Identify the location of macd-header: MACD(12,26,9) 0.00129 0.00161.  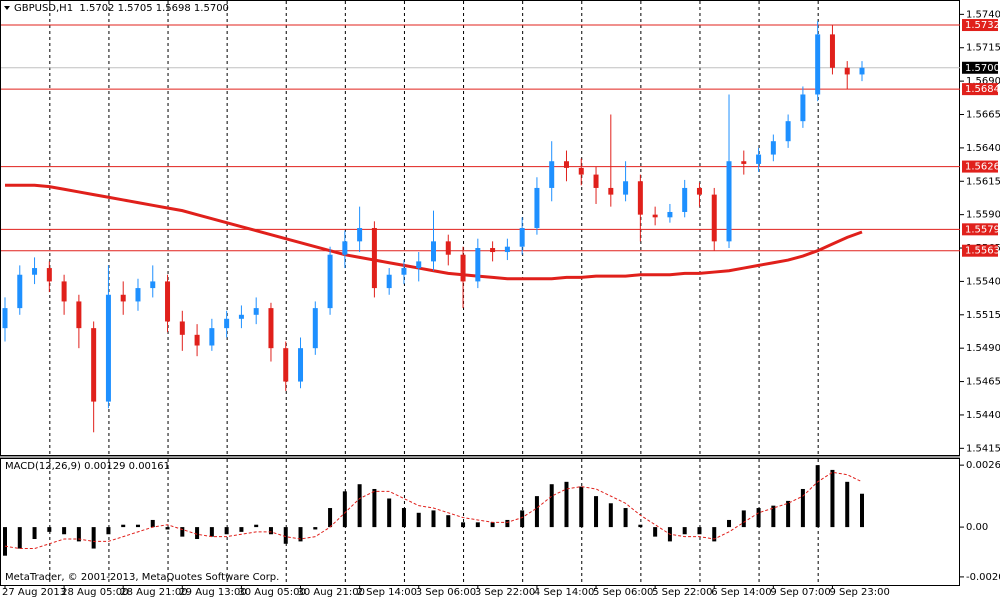
(87, 466).